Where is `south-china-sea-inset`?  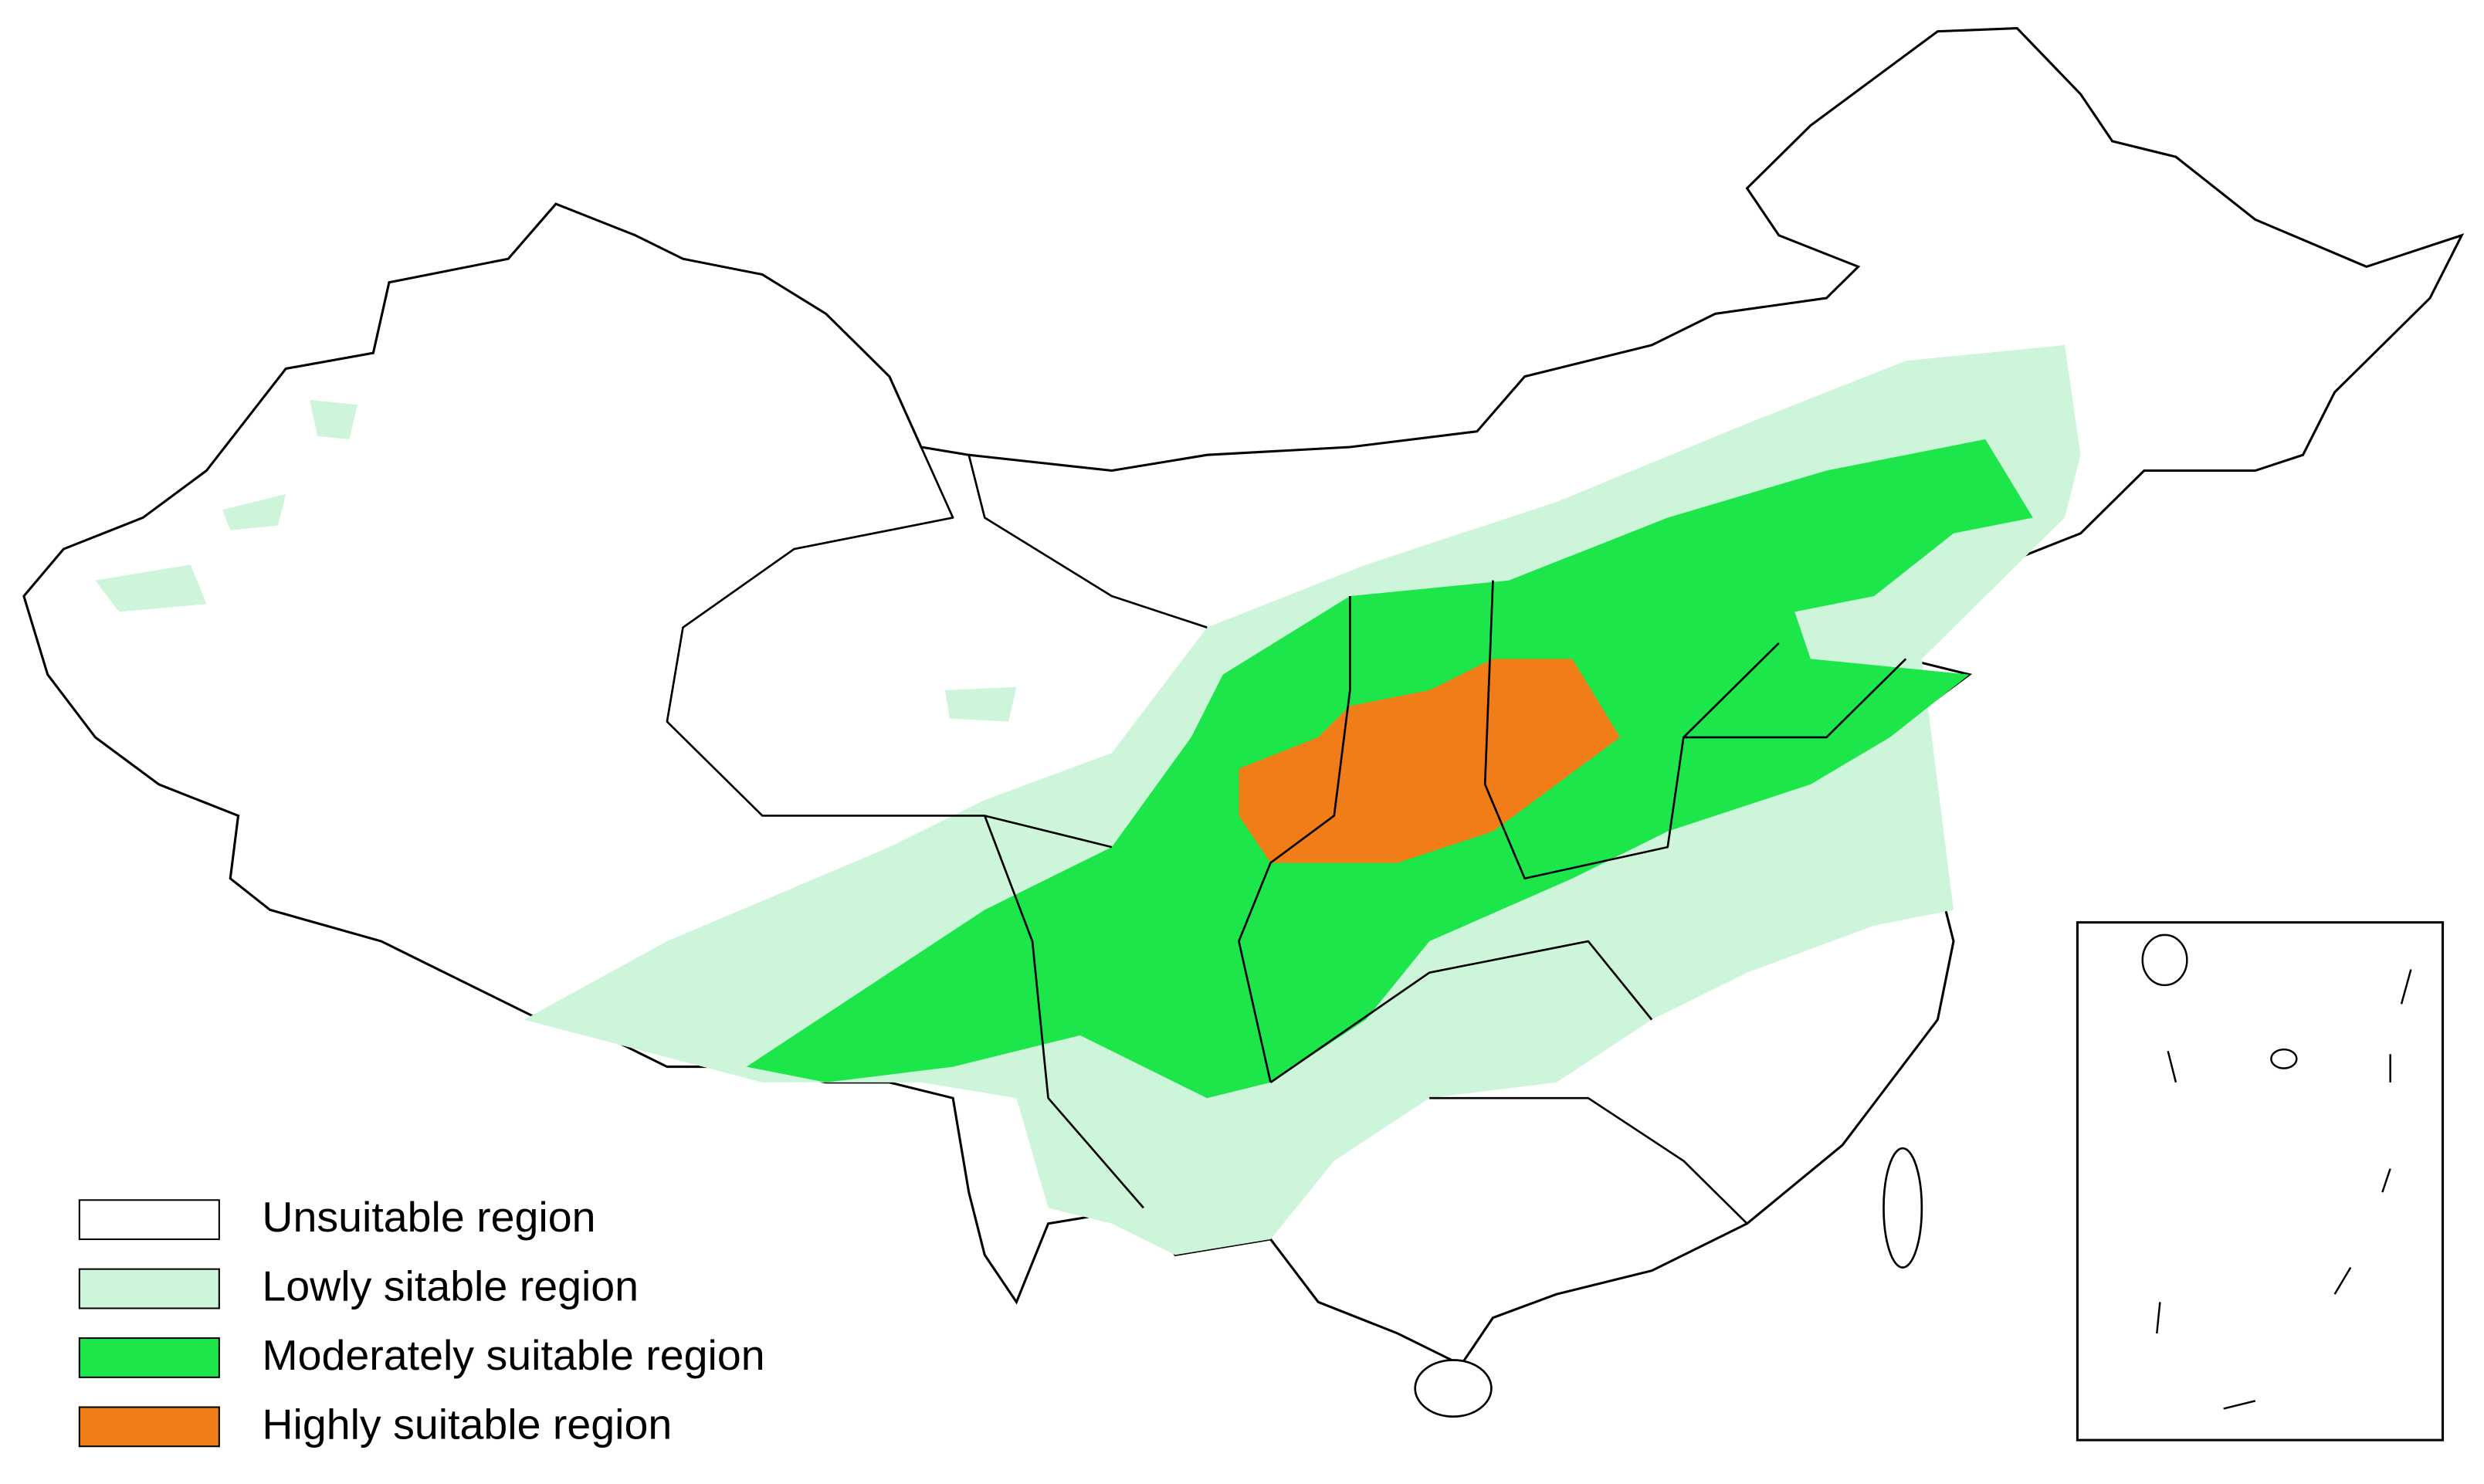
south-china-sea-inset is located at coordinates (2260, 1181).